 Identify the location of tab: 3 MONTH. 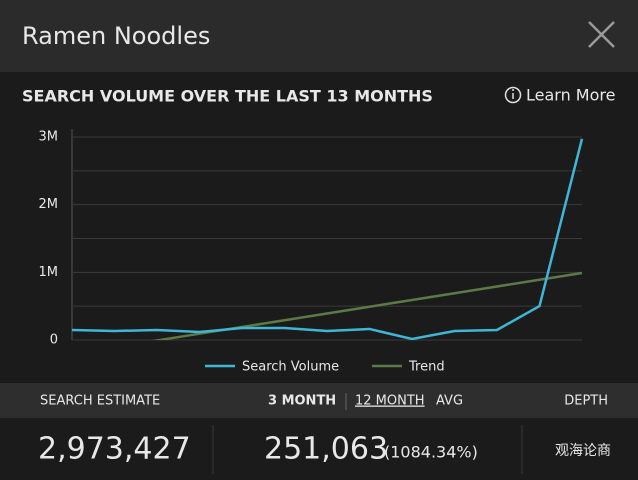
(302, 401).